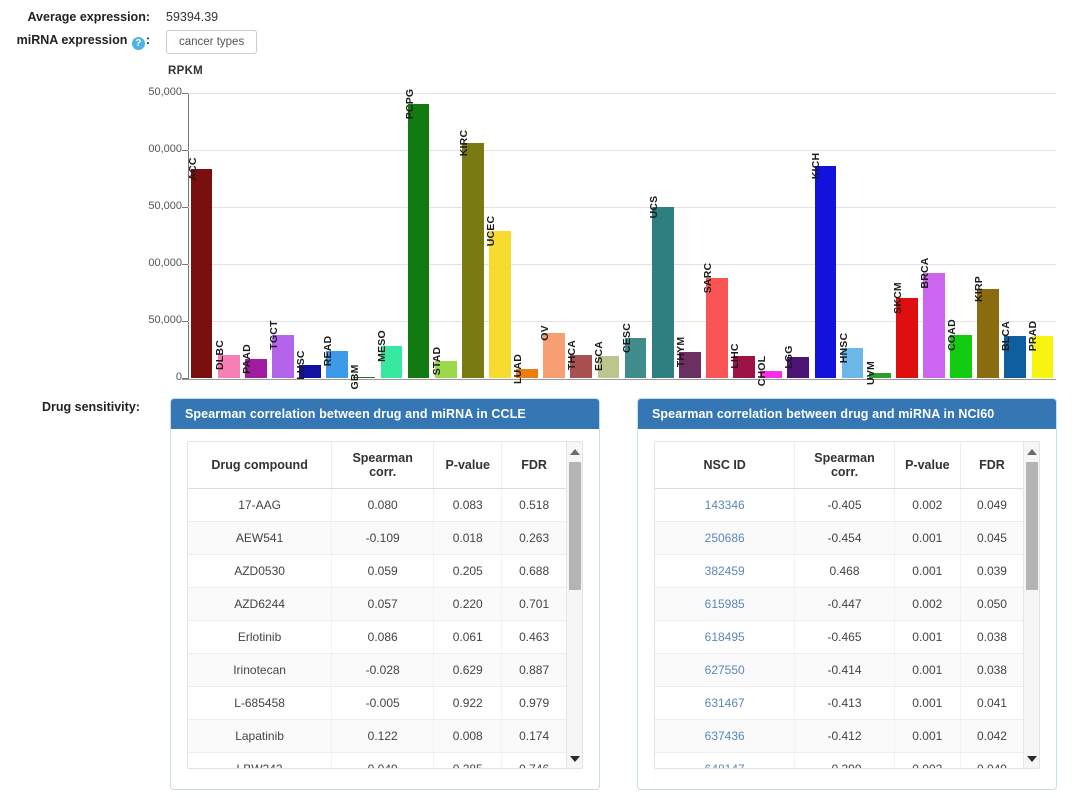 This screenshot has height=798, width=1080. Describe the element at coordinates (377, 670) in the screenshot. I see `table-row: Irinotecan -0.028 0.629 0.887` at that location.